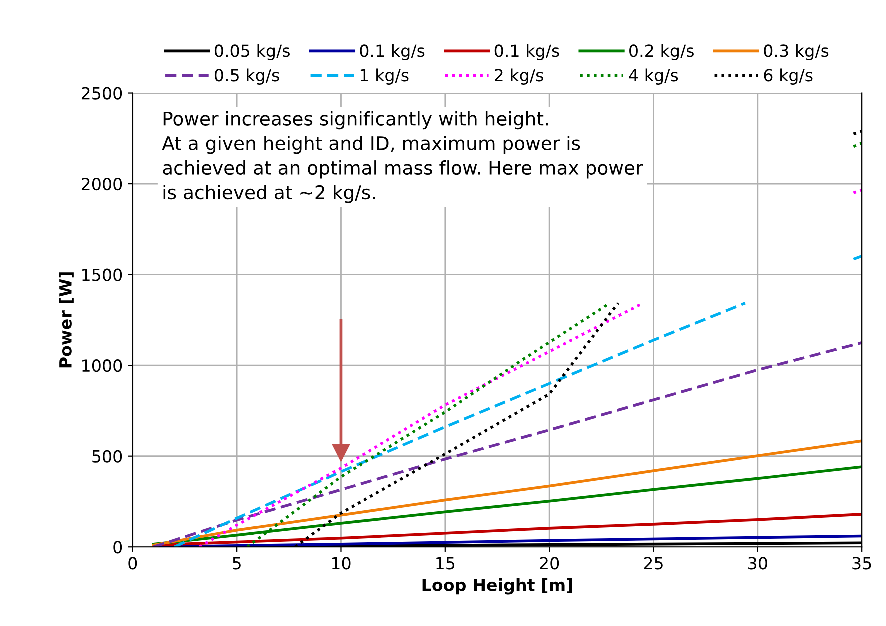 The height and width of the screenshot is (626, 886). What do you see at coordinates (519, 76) in the screenshot?
I see `legend-label: 2 kg/s` at bounding box center [519, 76].